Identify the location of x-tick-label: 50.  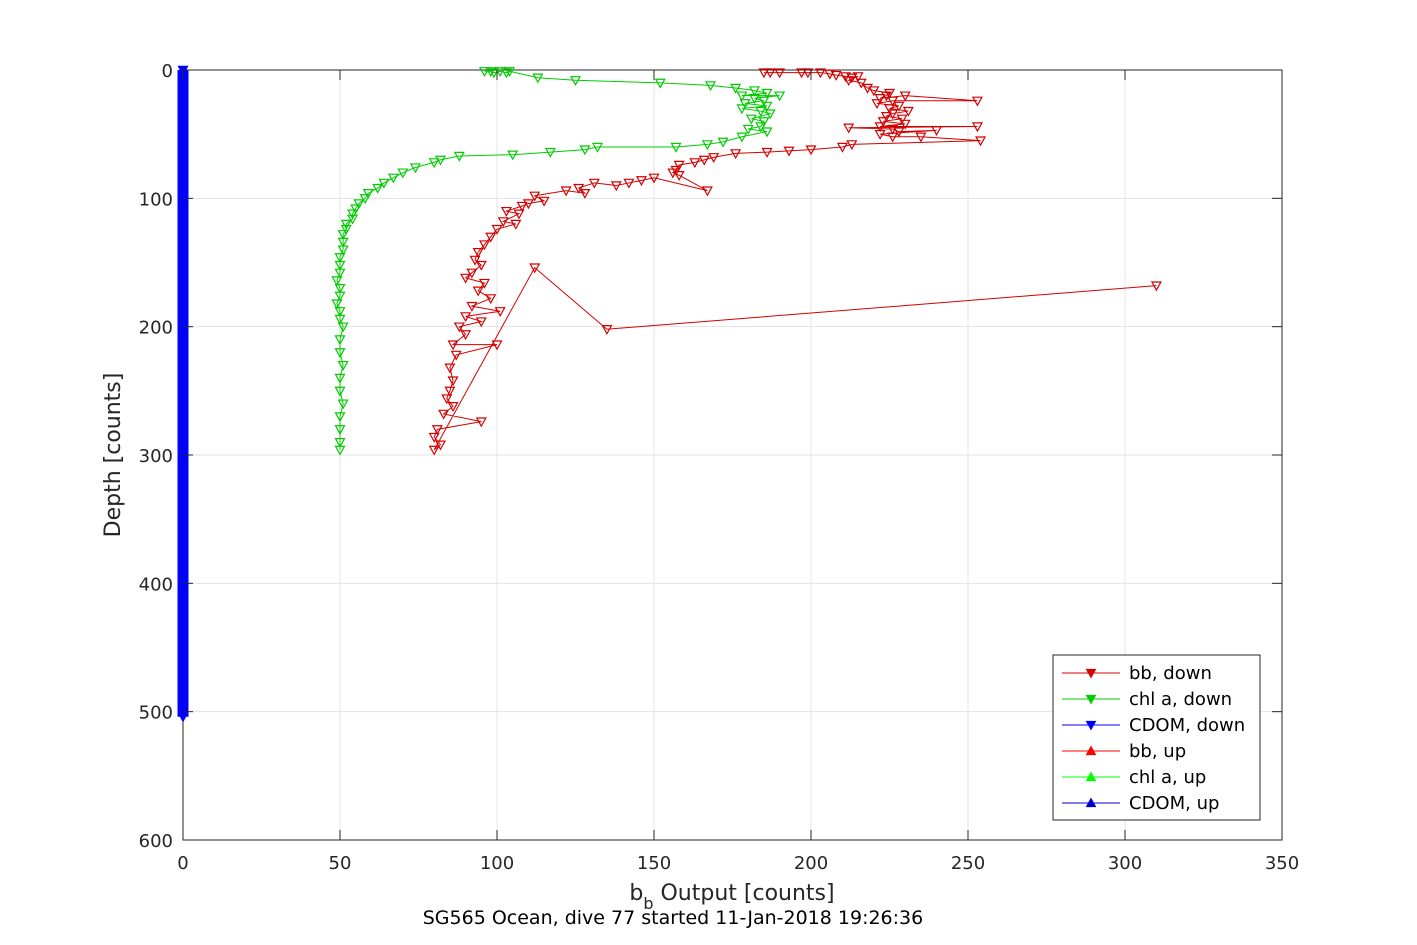
(340, 863).